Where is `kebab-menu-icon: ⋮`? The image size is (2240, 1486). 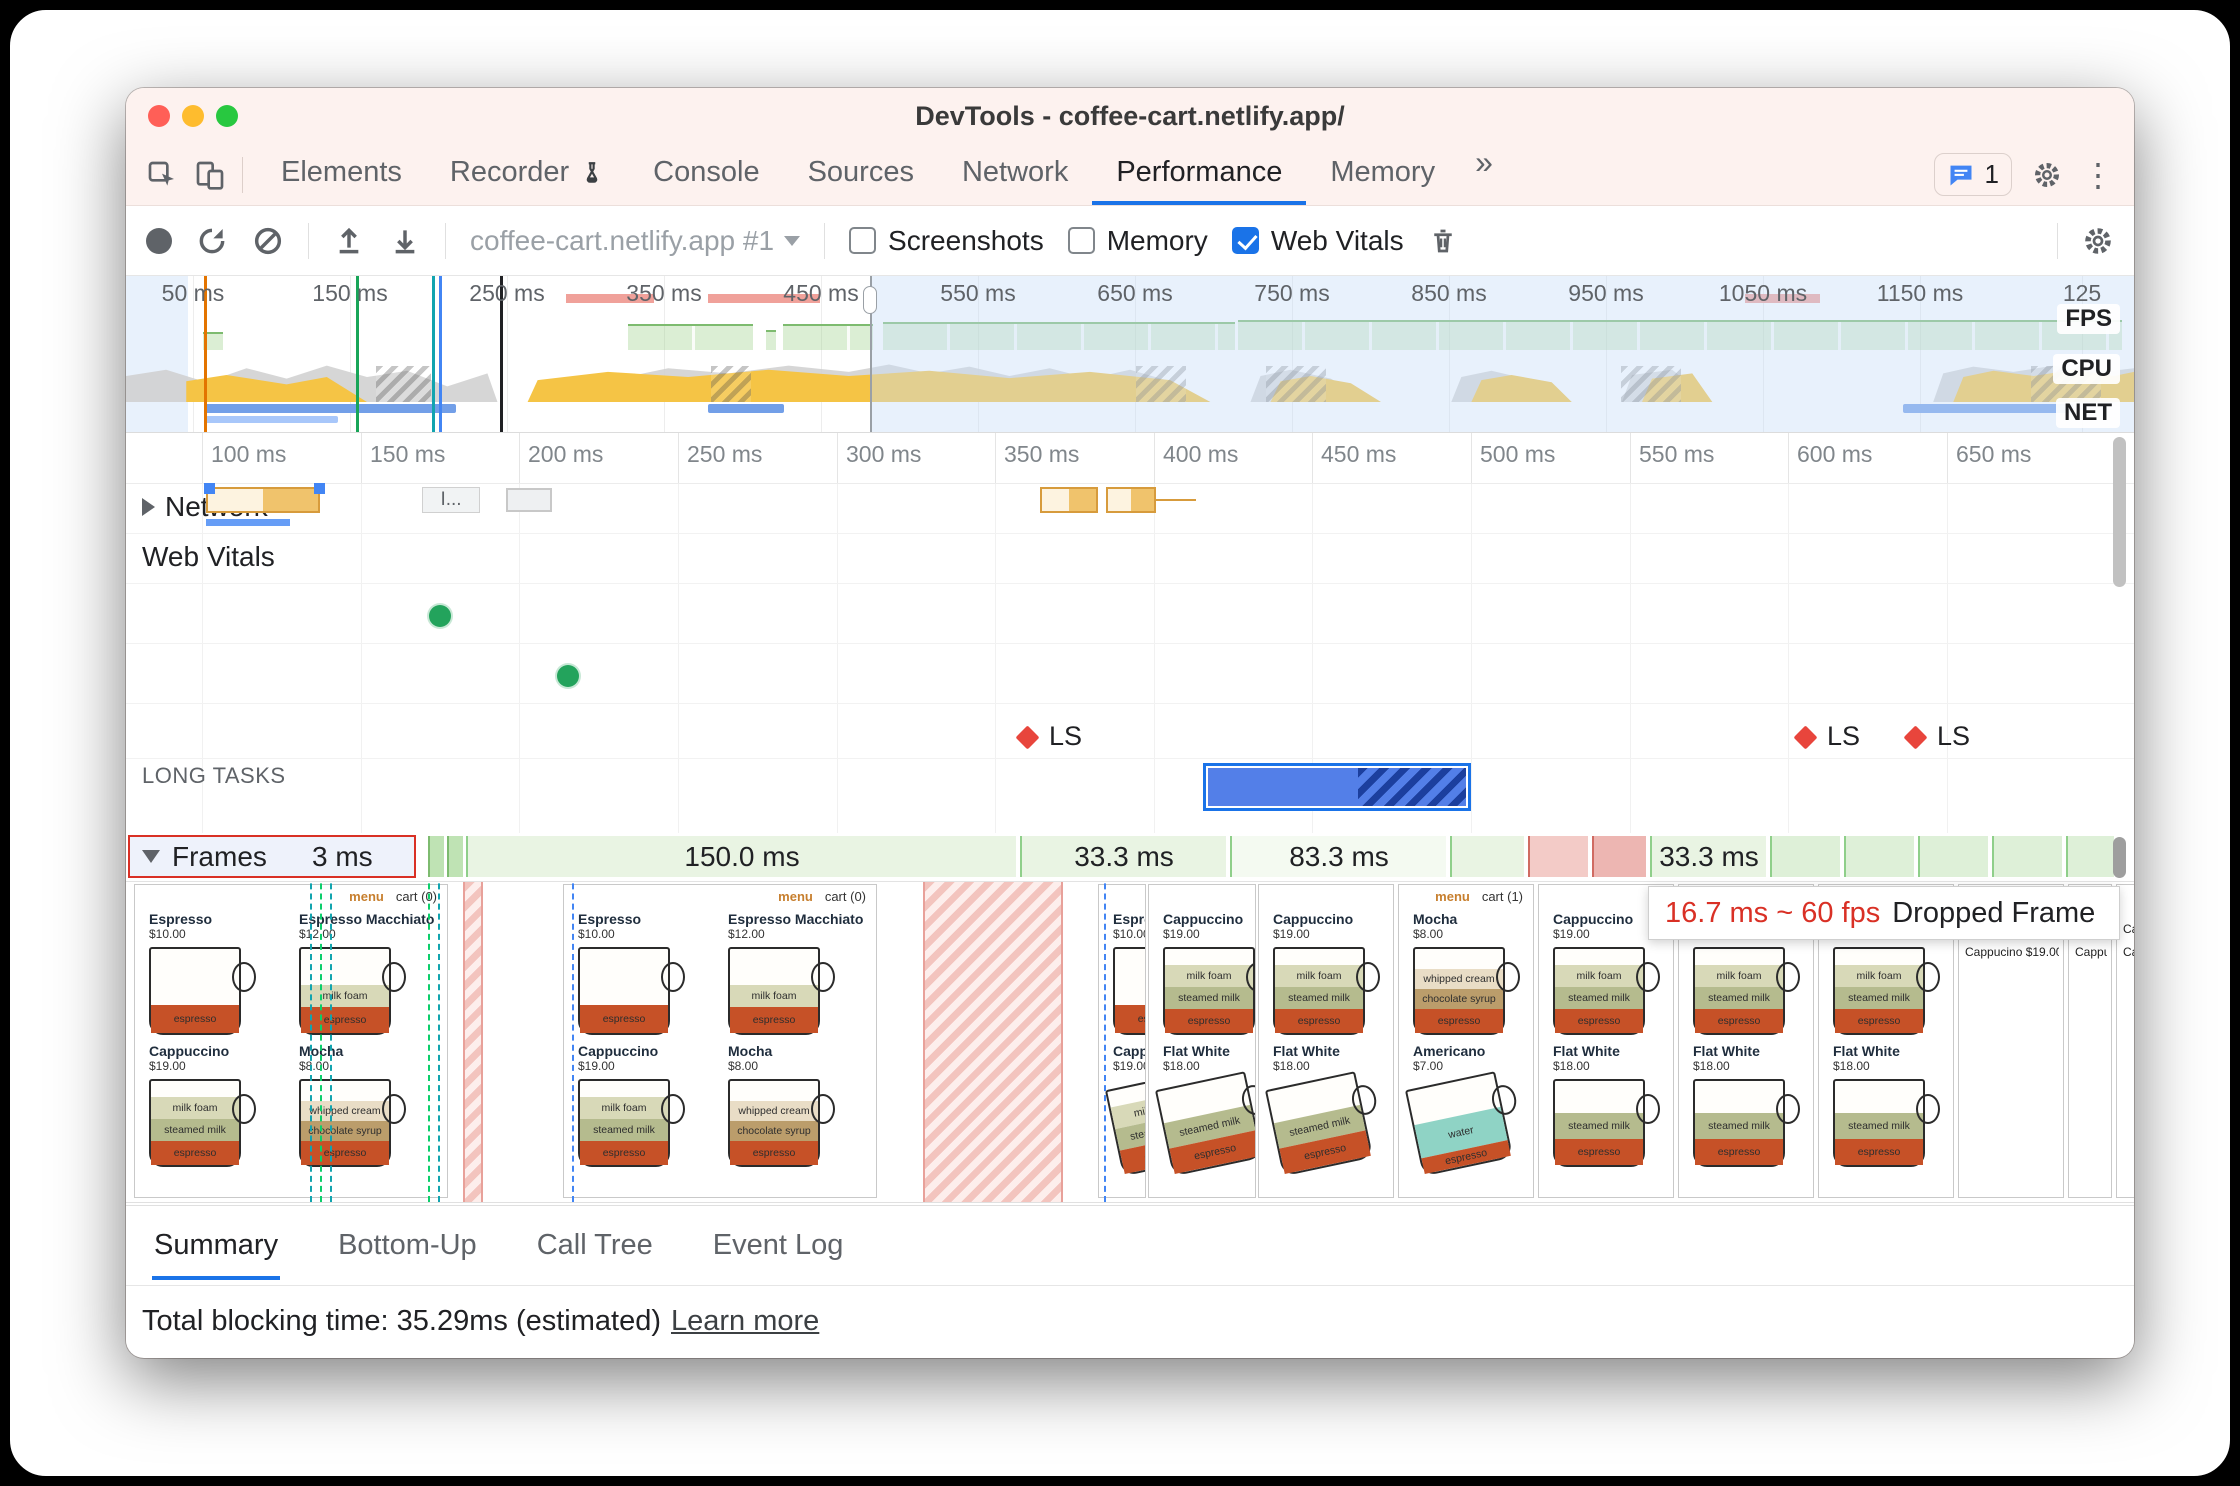 kebab-menu-icon: ⋮ is located at coordinates (2098, 174).